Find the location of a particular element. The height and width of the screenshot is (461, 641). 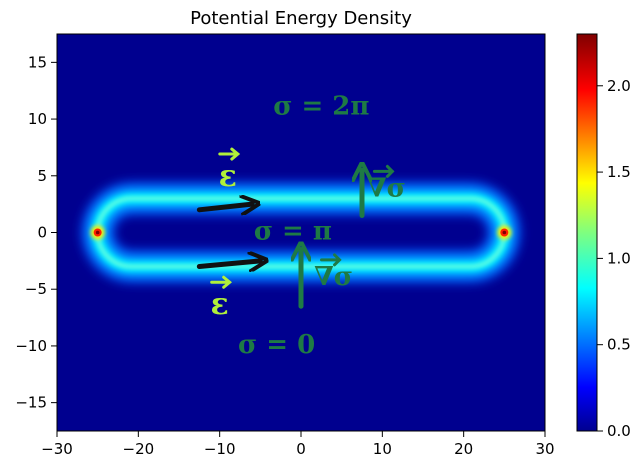

annotation-label: σ = 2π is located at coordinates (321, 107).